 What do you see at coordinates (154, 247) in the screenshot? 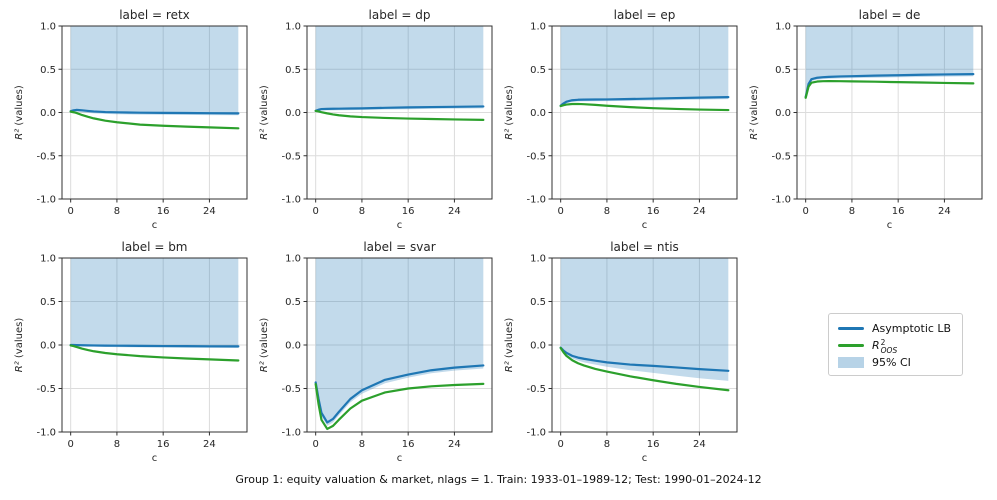
I see `panel-title: label = bm` at bounding box center [154, 247].